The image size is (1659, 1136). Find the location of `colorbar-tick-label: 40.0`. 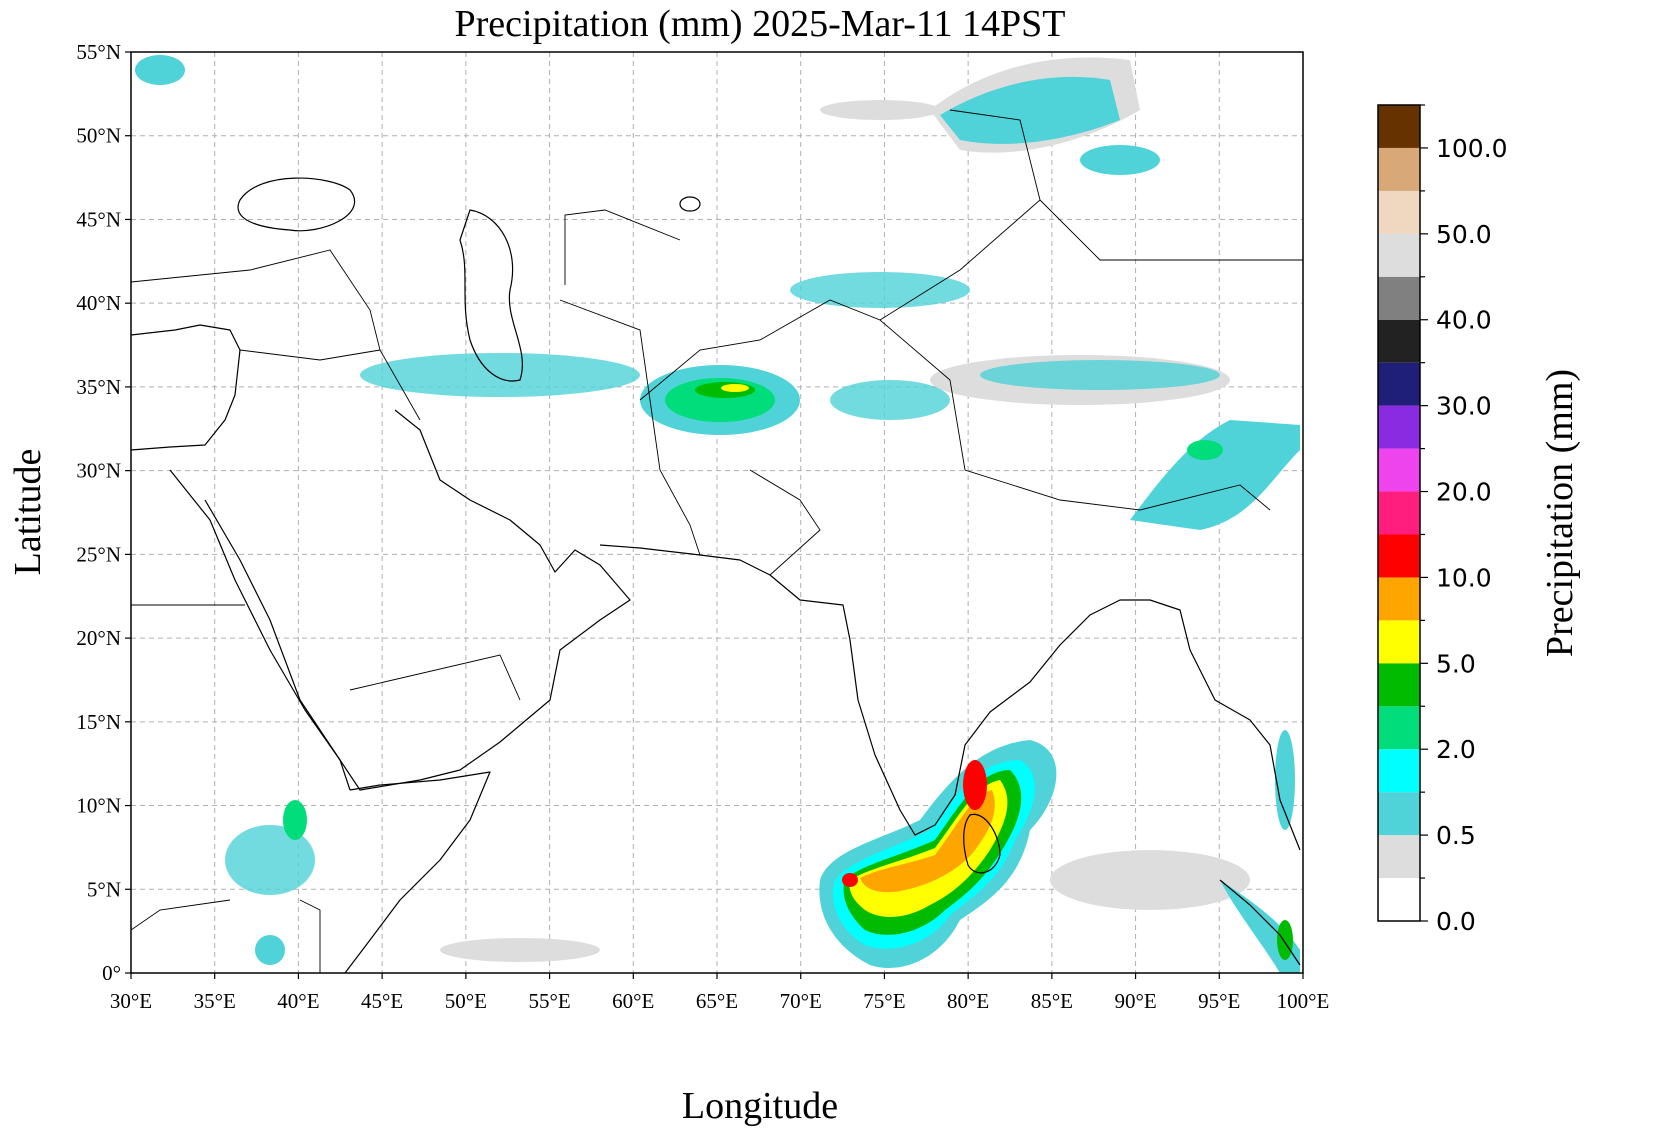

colorbar-tick-label: 40.0 is located at coordinates (1464, 320).